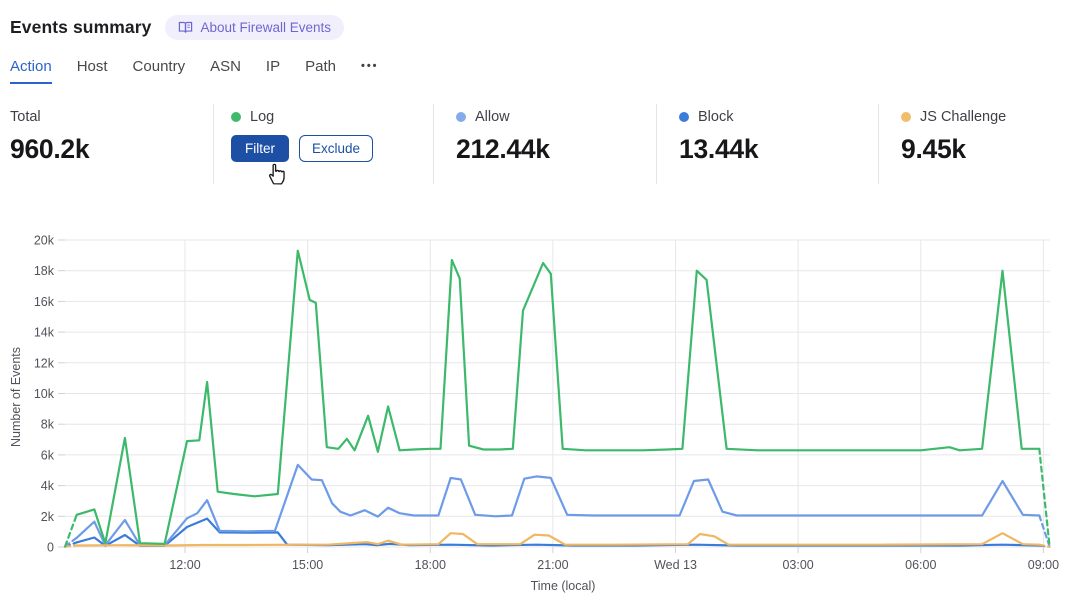 Image resolution: width=1068 pixels, height=603 pixels. What do you see at coordinates (225, 71) in the screenshot?
I see `tab-asn: ASN` at bounding box center [225, 71].